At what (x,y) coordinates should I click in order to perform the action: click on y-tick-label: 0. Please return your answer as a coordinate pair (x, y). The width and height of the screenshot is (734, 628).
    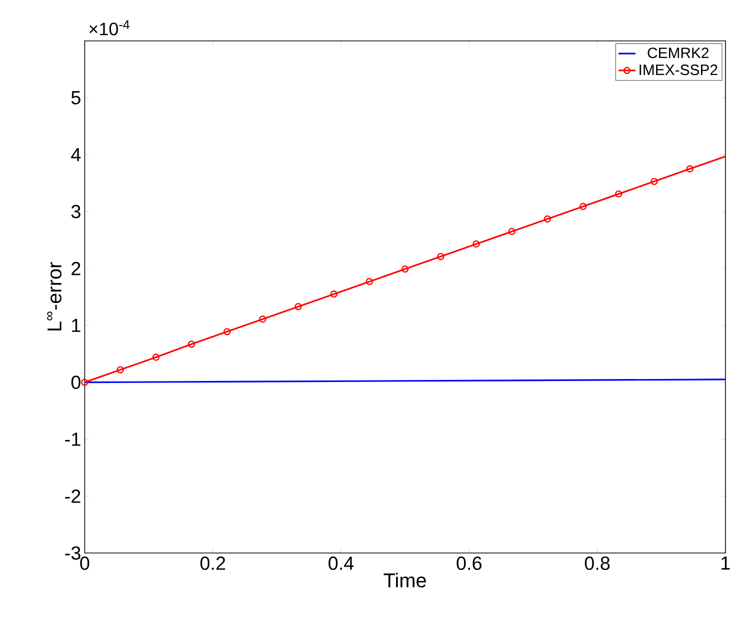
    Looking at the image, I should click on (75, 383).